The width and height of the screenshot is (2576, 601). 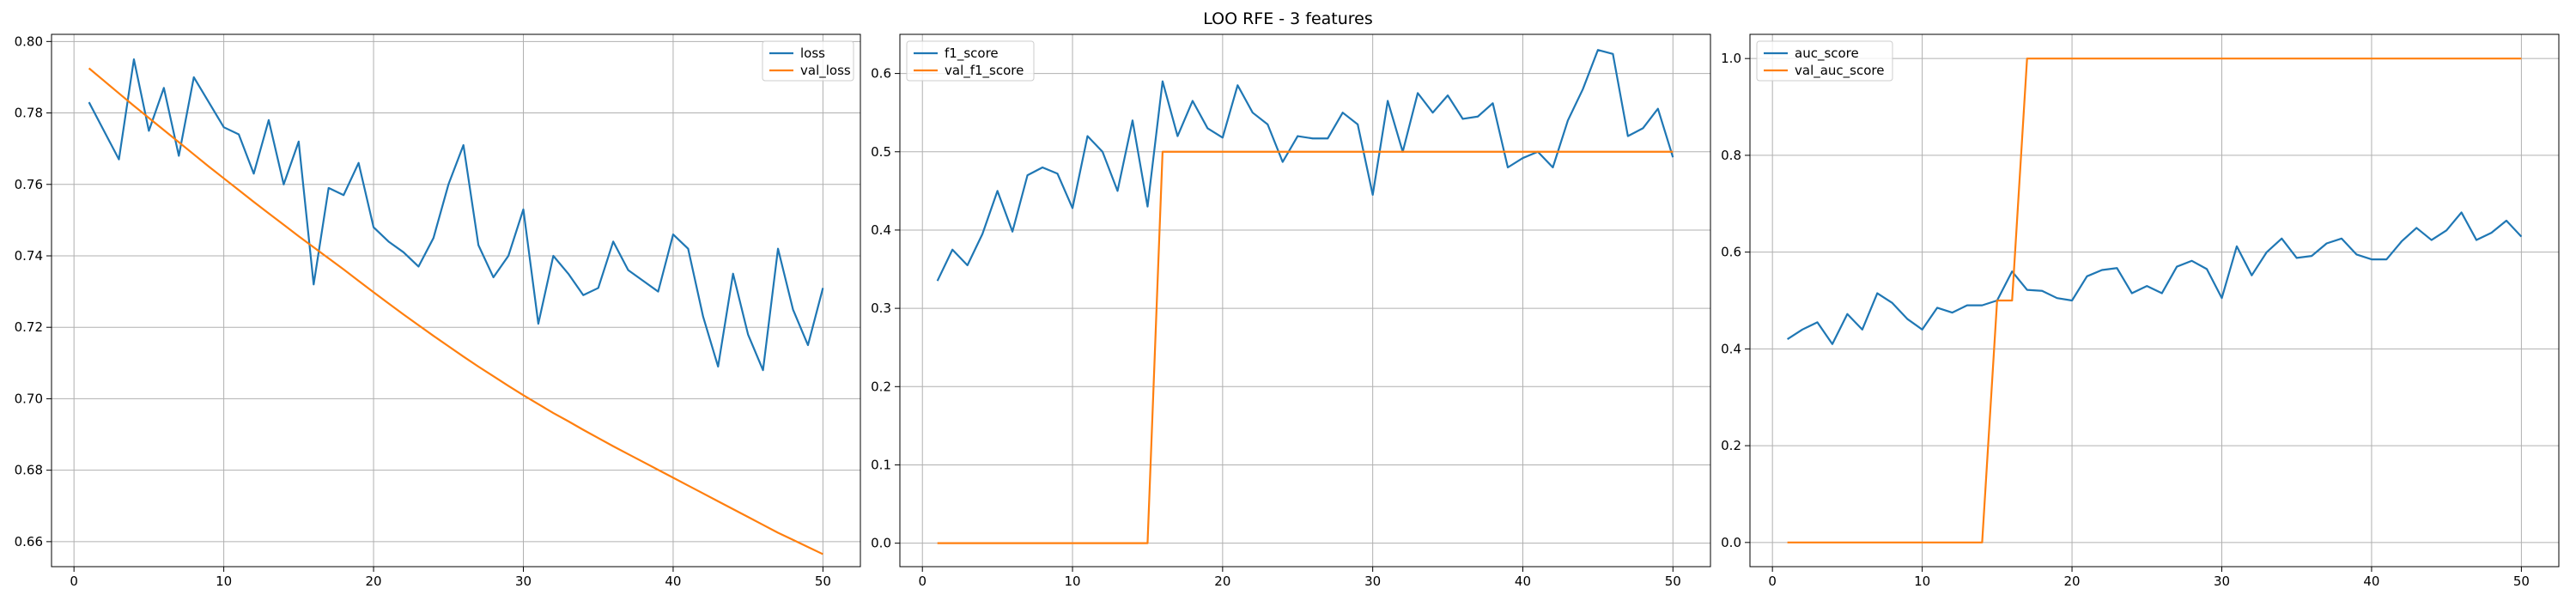 I want to click on figure-title: LOO RFE - 3 features, so click(x=1288, y=18).